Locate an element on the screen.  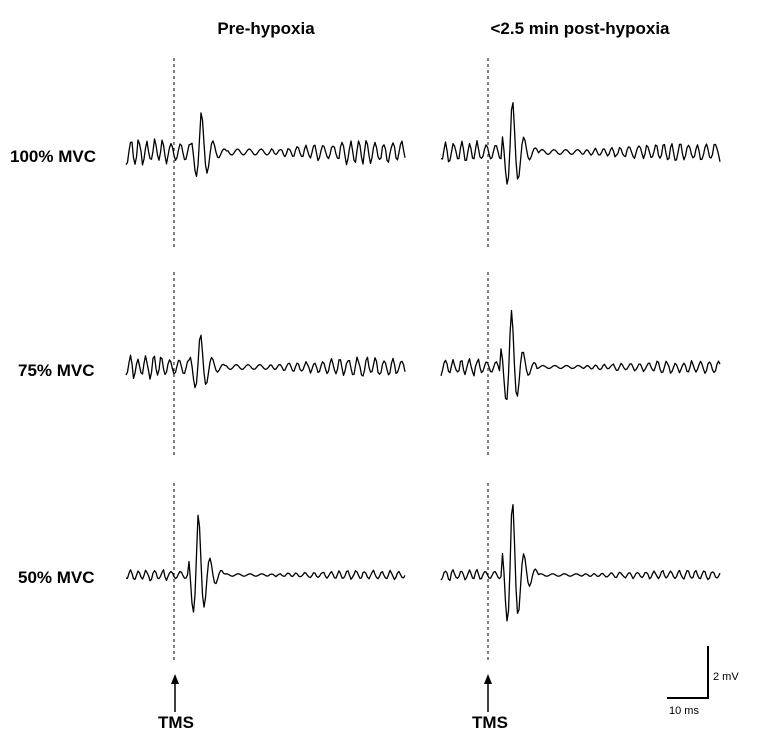
row-label-75-mvc: 75% MVC is located at coordinates (56, 370).